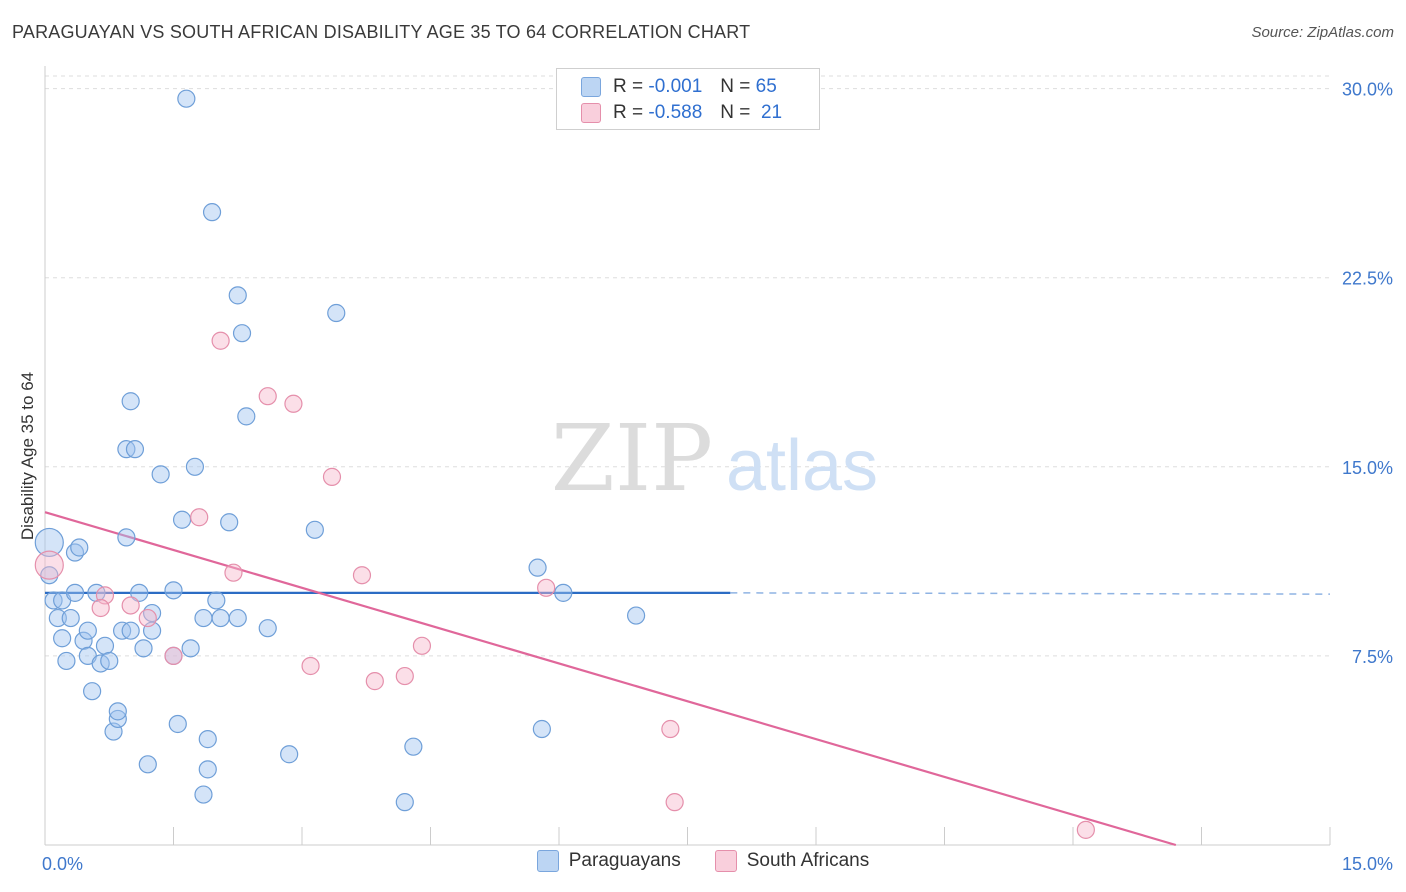 This screenshot has width=1406, height=892. I want to click on x-tick-label: 15.0%, so click(1367, 864).